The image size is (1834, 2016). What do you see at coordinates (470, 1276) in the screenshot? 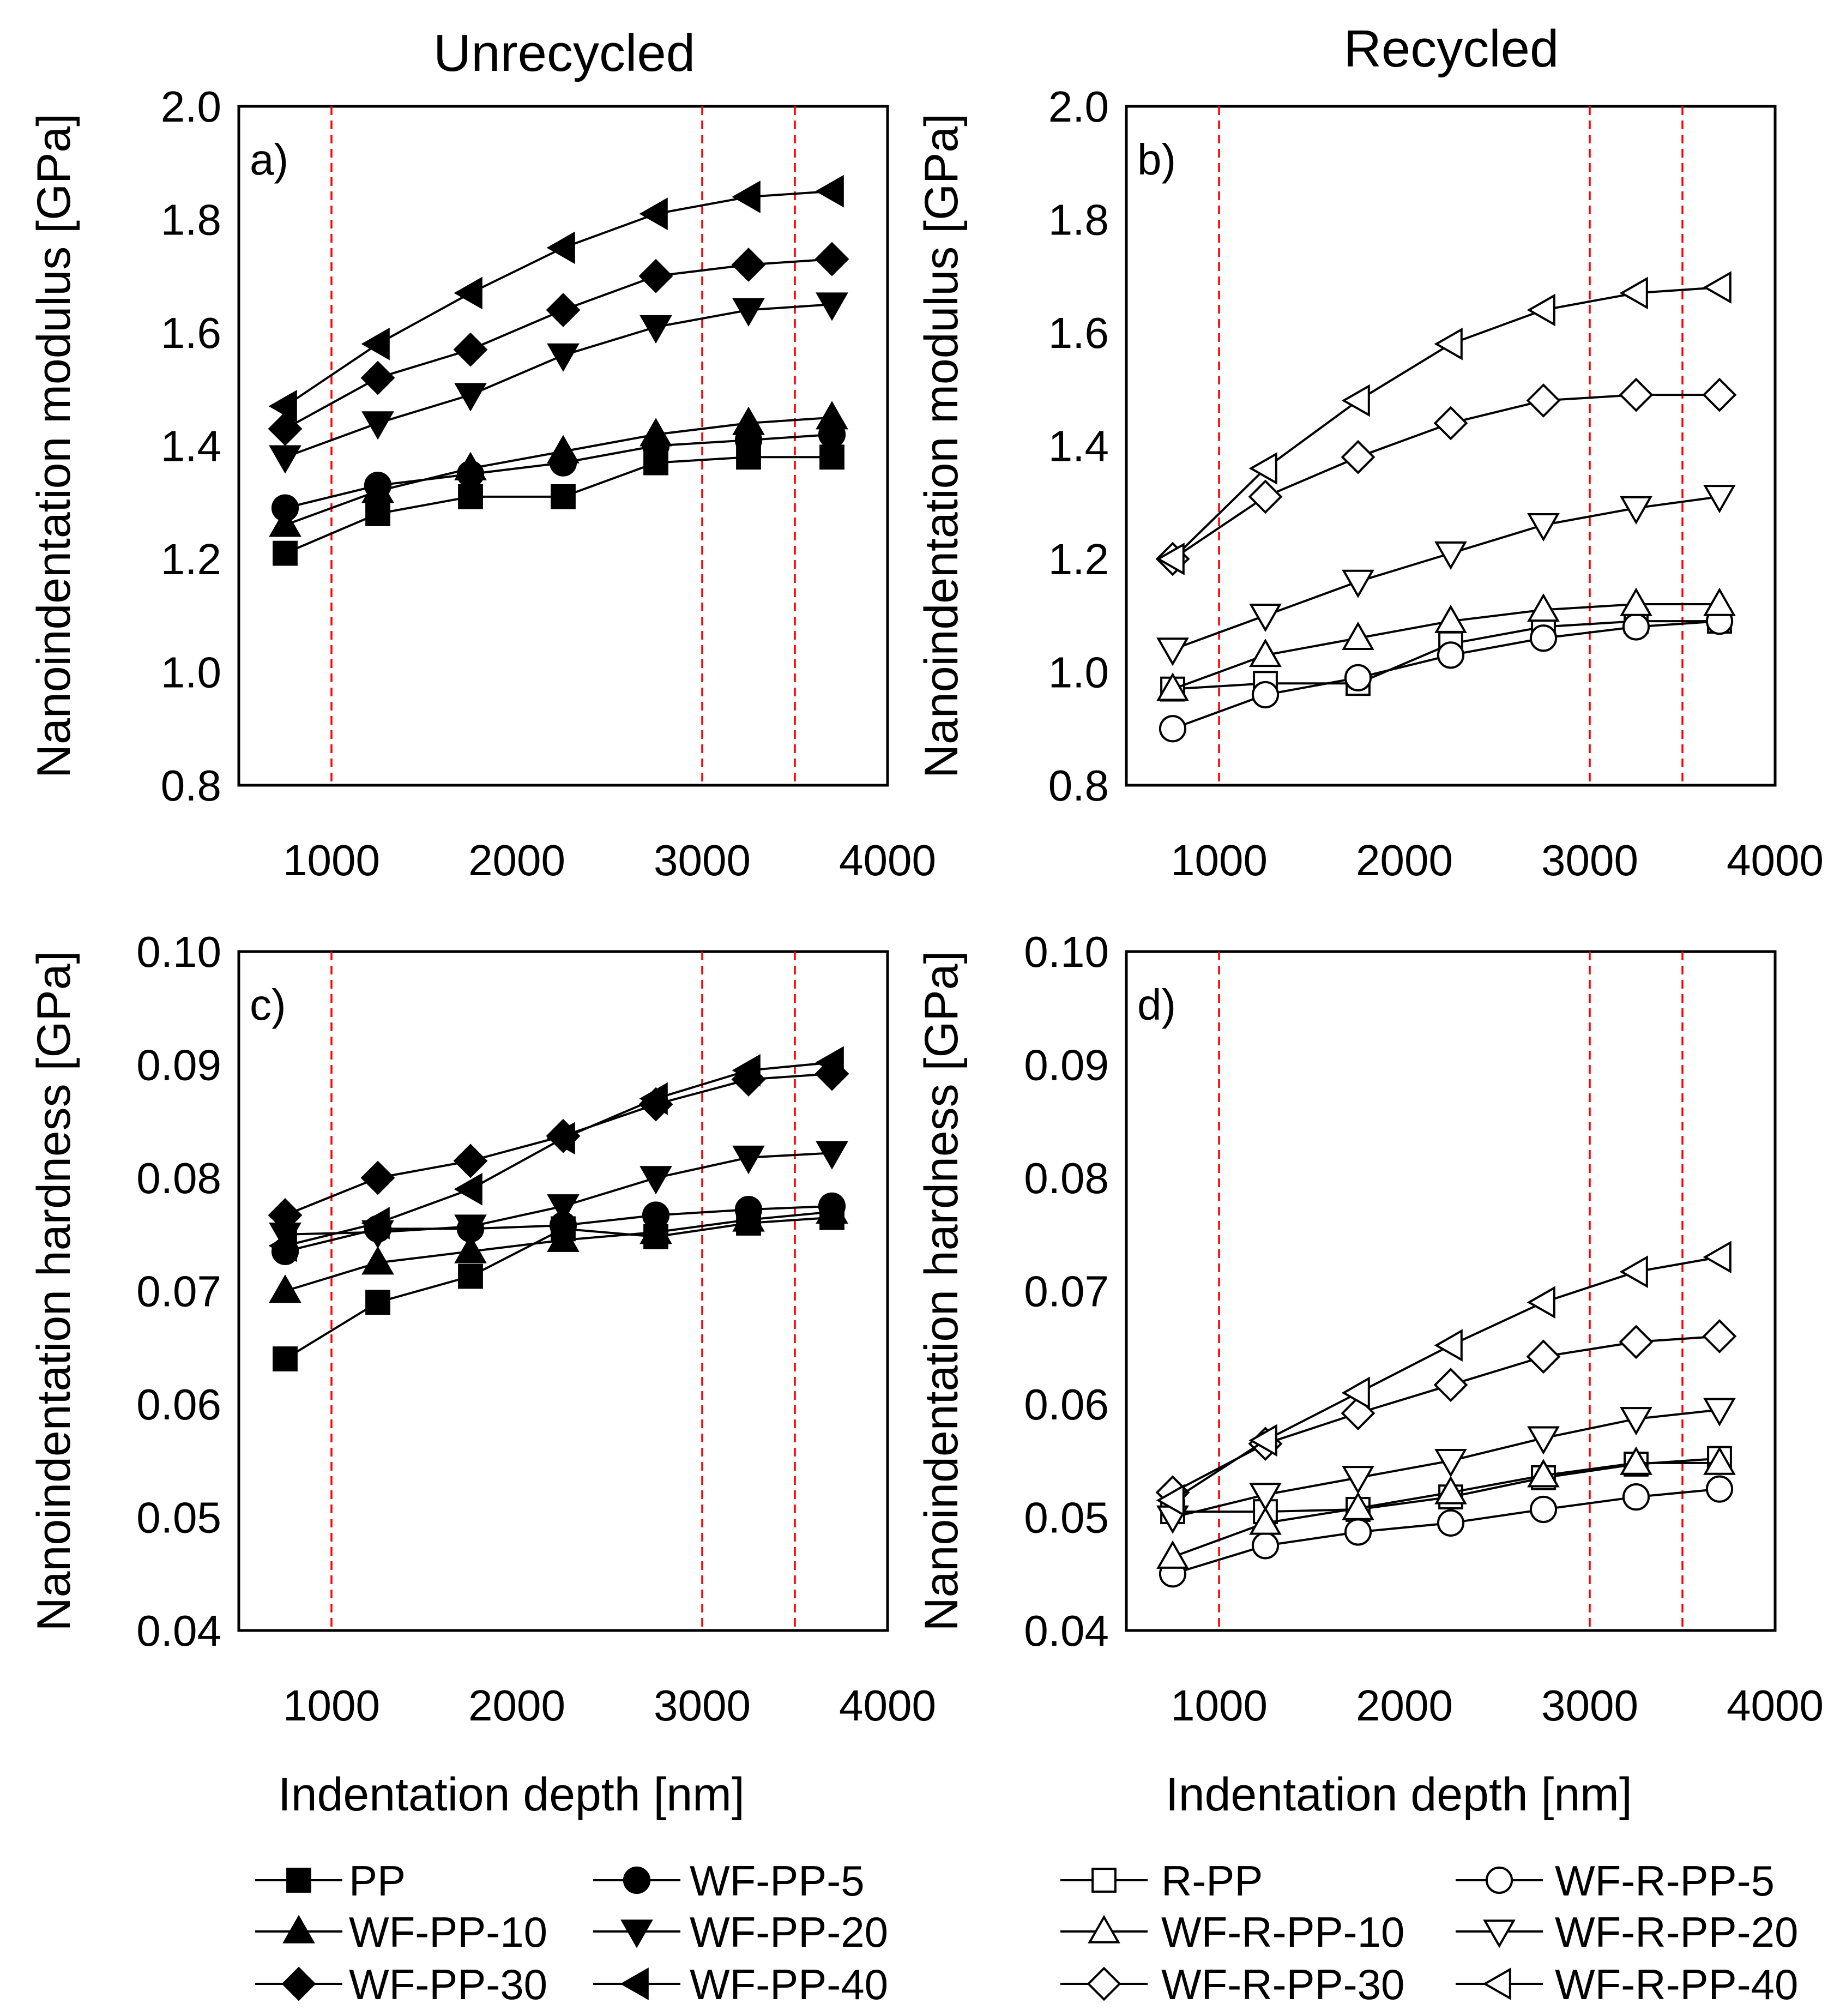
I see `panel-c-series-pp-point` at bounding box center [470, 1276].